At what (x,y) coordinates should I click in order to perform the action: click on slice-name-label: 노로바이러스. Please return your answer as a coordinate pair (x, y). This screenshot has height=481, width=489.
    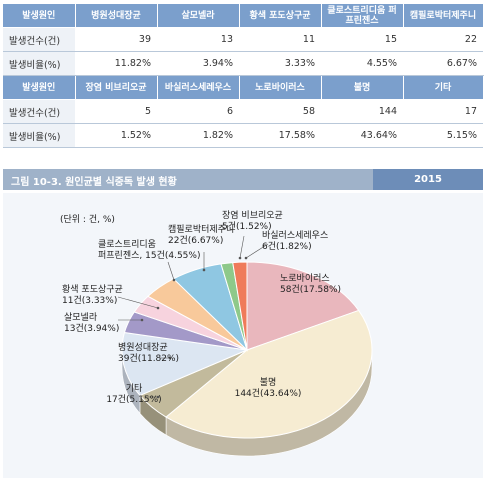
    Looking at the image, I should click on (305, 278).